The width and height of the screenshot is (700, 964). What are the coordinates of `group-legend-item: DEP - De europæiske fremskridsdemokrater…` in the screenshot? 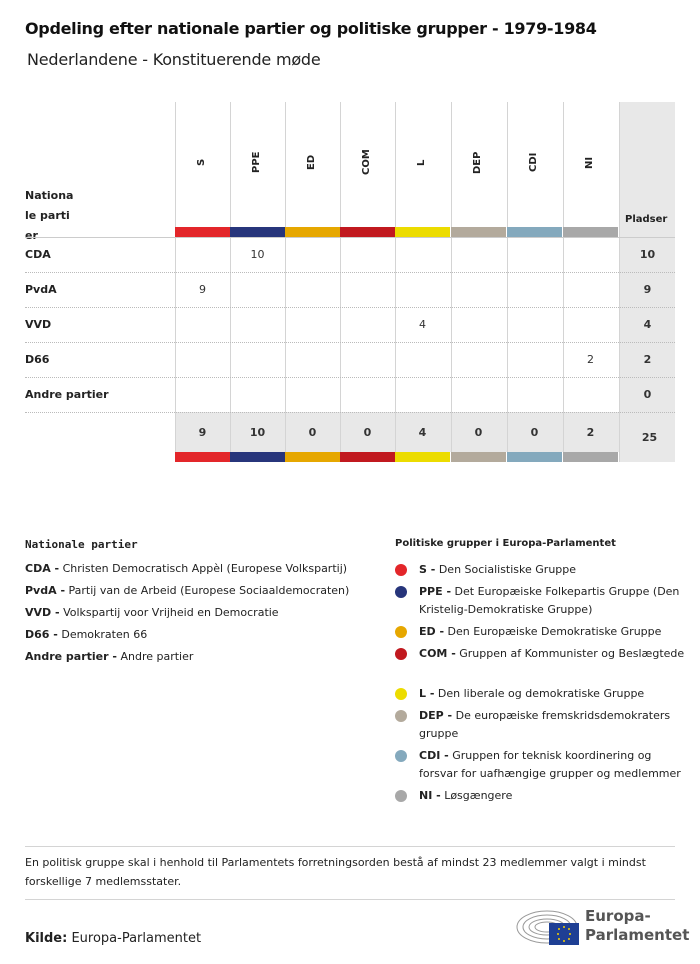 It's located at (554, 725).